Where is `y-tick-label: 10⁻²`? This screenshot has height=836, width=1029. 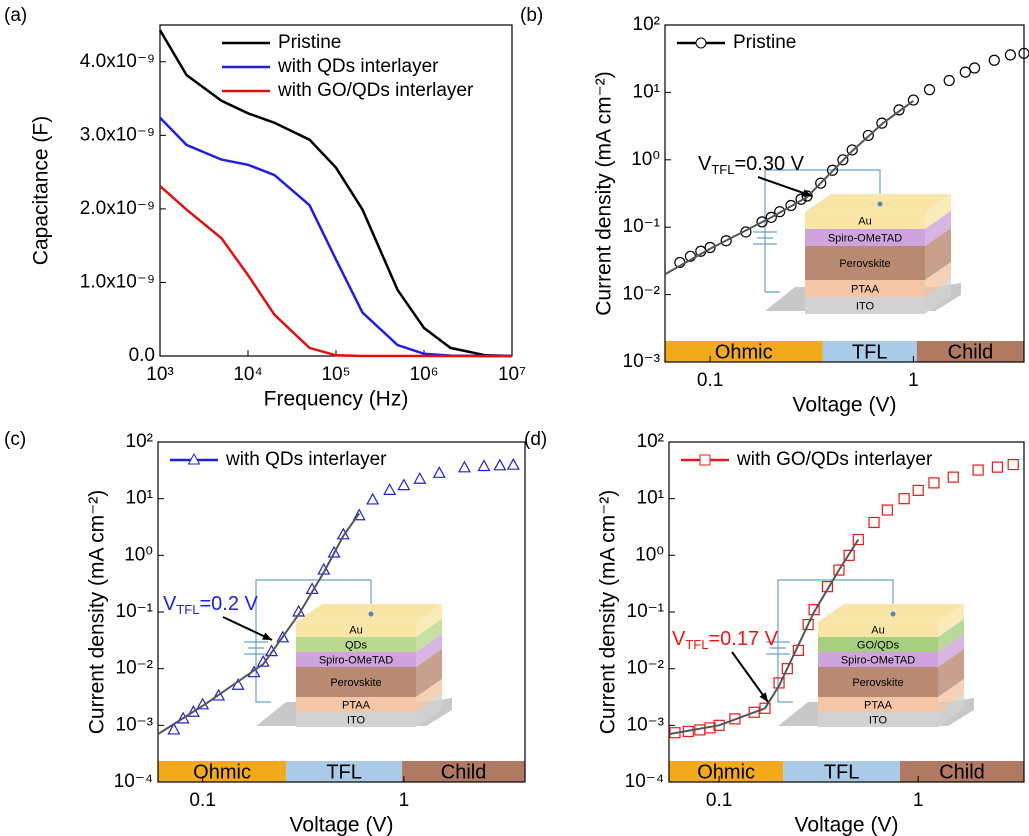 y-tick-label: 10⁻² is located at coordinates (135, 668).